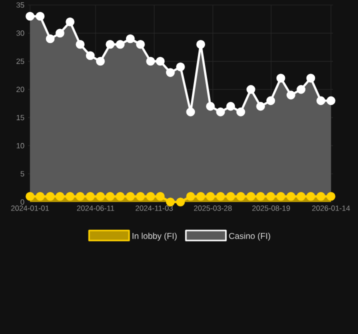 The height and width of the screenshot is (334, 358). Describe the element at coordinates (249, 236) in the screenshot. I see `legend-label: Casino (FI)` at that location.